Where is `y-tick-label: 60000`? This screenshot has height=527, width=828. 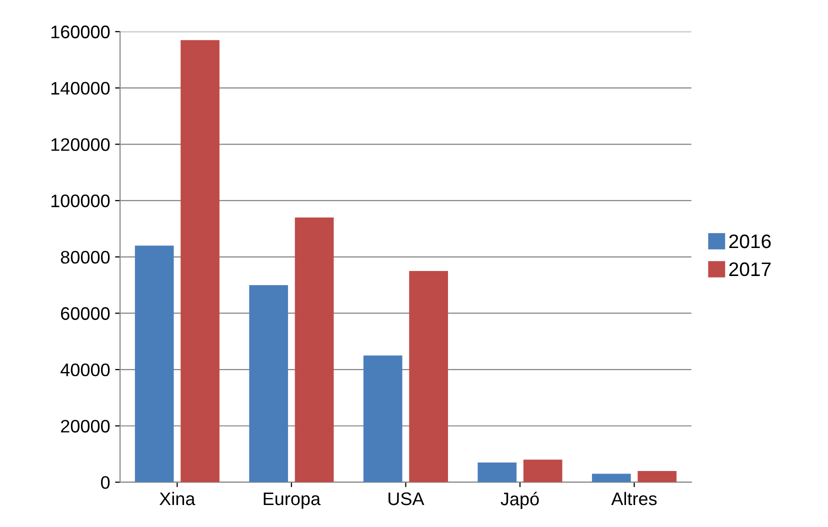
y-tick-label: 60000 is located at coordinates (85, 313).